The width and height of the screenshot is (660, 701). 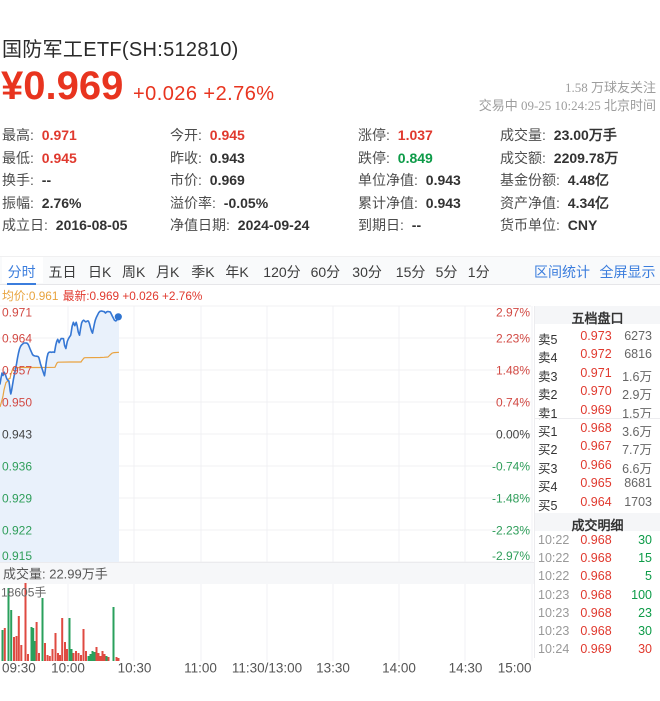 What do you see at coordinates (17, 435) in the screenshot?
I see `svg-text: 0.943` at bounding box center [17, 435].